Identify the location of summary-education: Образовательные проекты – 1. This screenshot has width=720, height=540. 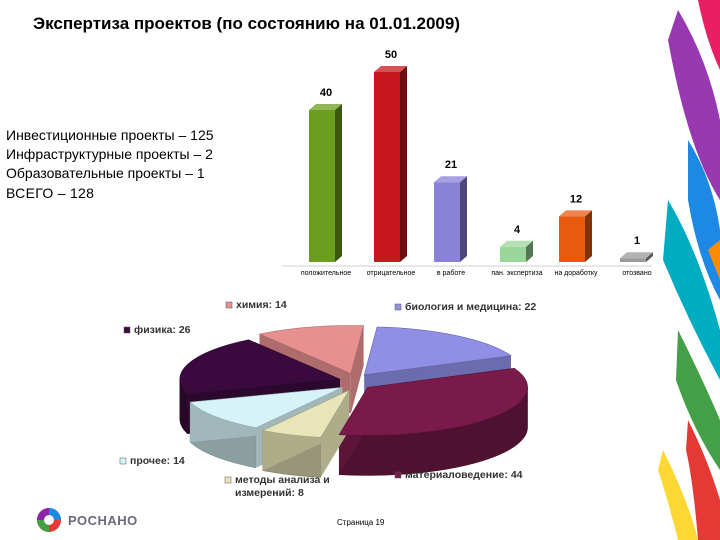
(105, 173).